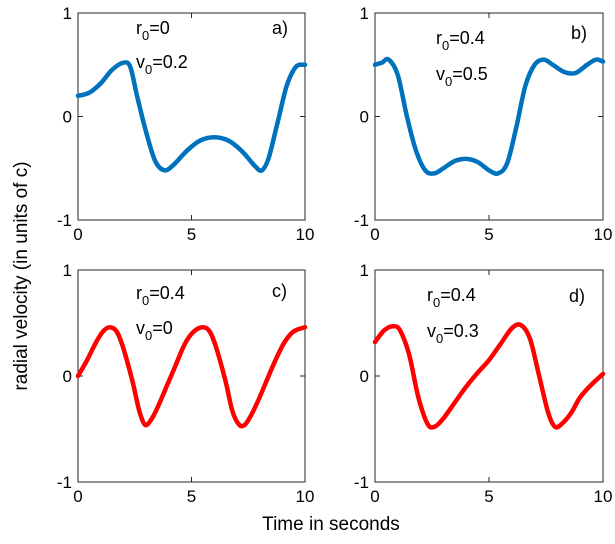  I want to click on y-axis-label: radial velocity (in units of c), so click(21, 275).